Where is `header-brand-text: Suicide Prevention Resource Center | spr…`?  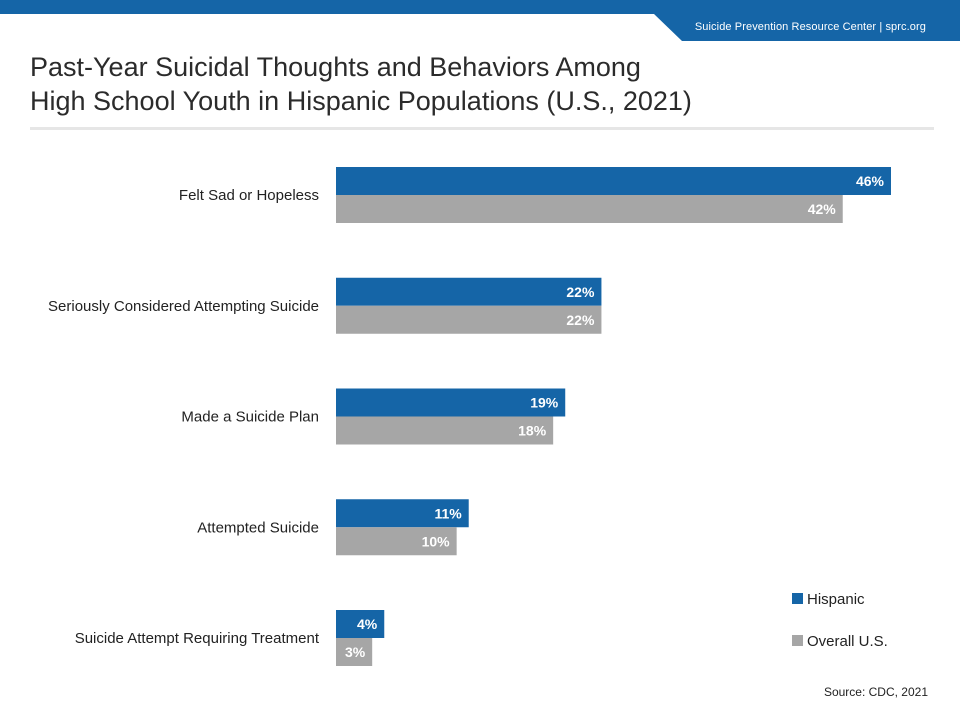
header-brand-text: Suicide Prevention Resource Center | spr… is located at coordinates (810, 27).